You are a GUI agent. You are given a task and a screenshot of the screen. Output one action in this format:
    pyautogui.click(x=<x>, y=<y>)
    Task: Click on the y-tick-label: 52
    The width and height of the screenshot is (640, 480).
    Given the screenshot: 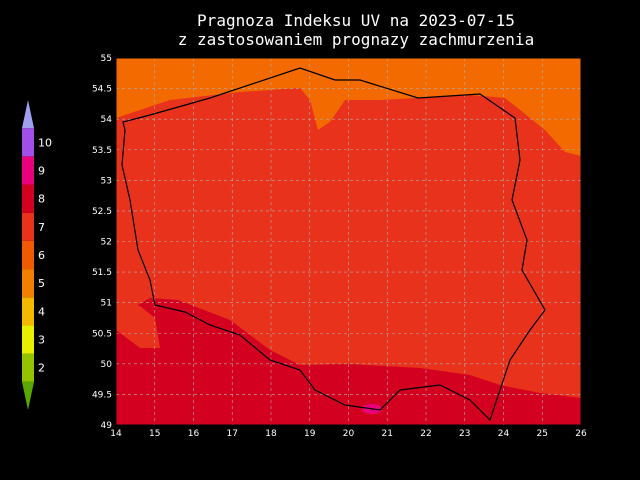 What is the action you would take?
    pyautogui.click(x=106, y=243)
    